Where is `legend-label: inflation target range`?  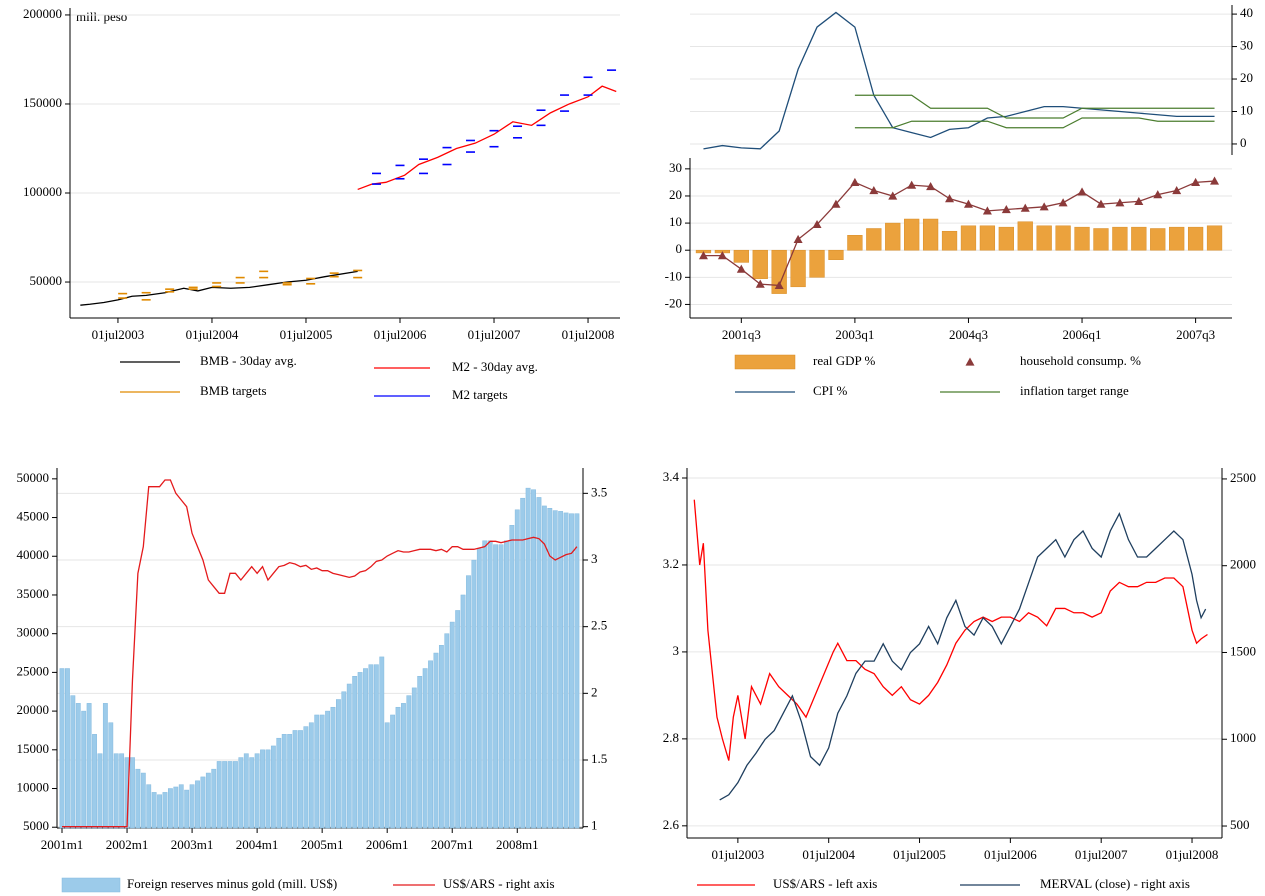 legend-label: inflation target range is located at coordinates (1074, 390).